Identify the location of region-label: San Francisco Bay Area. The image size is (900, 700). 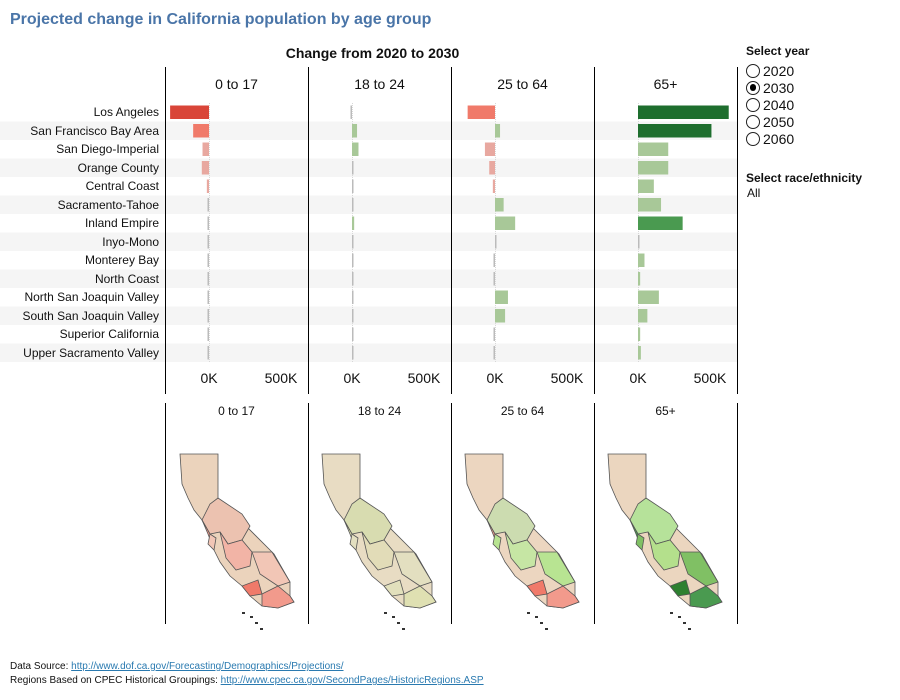
(94, 130).